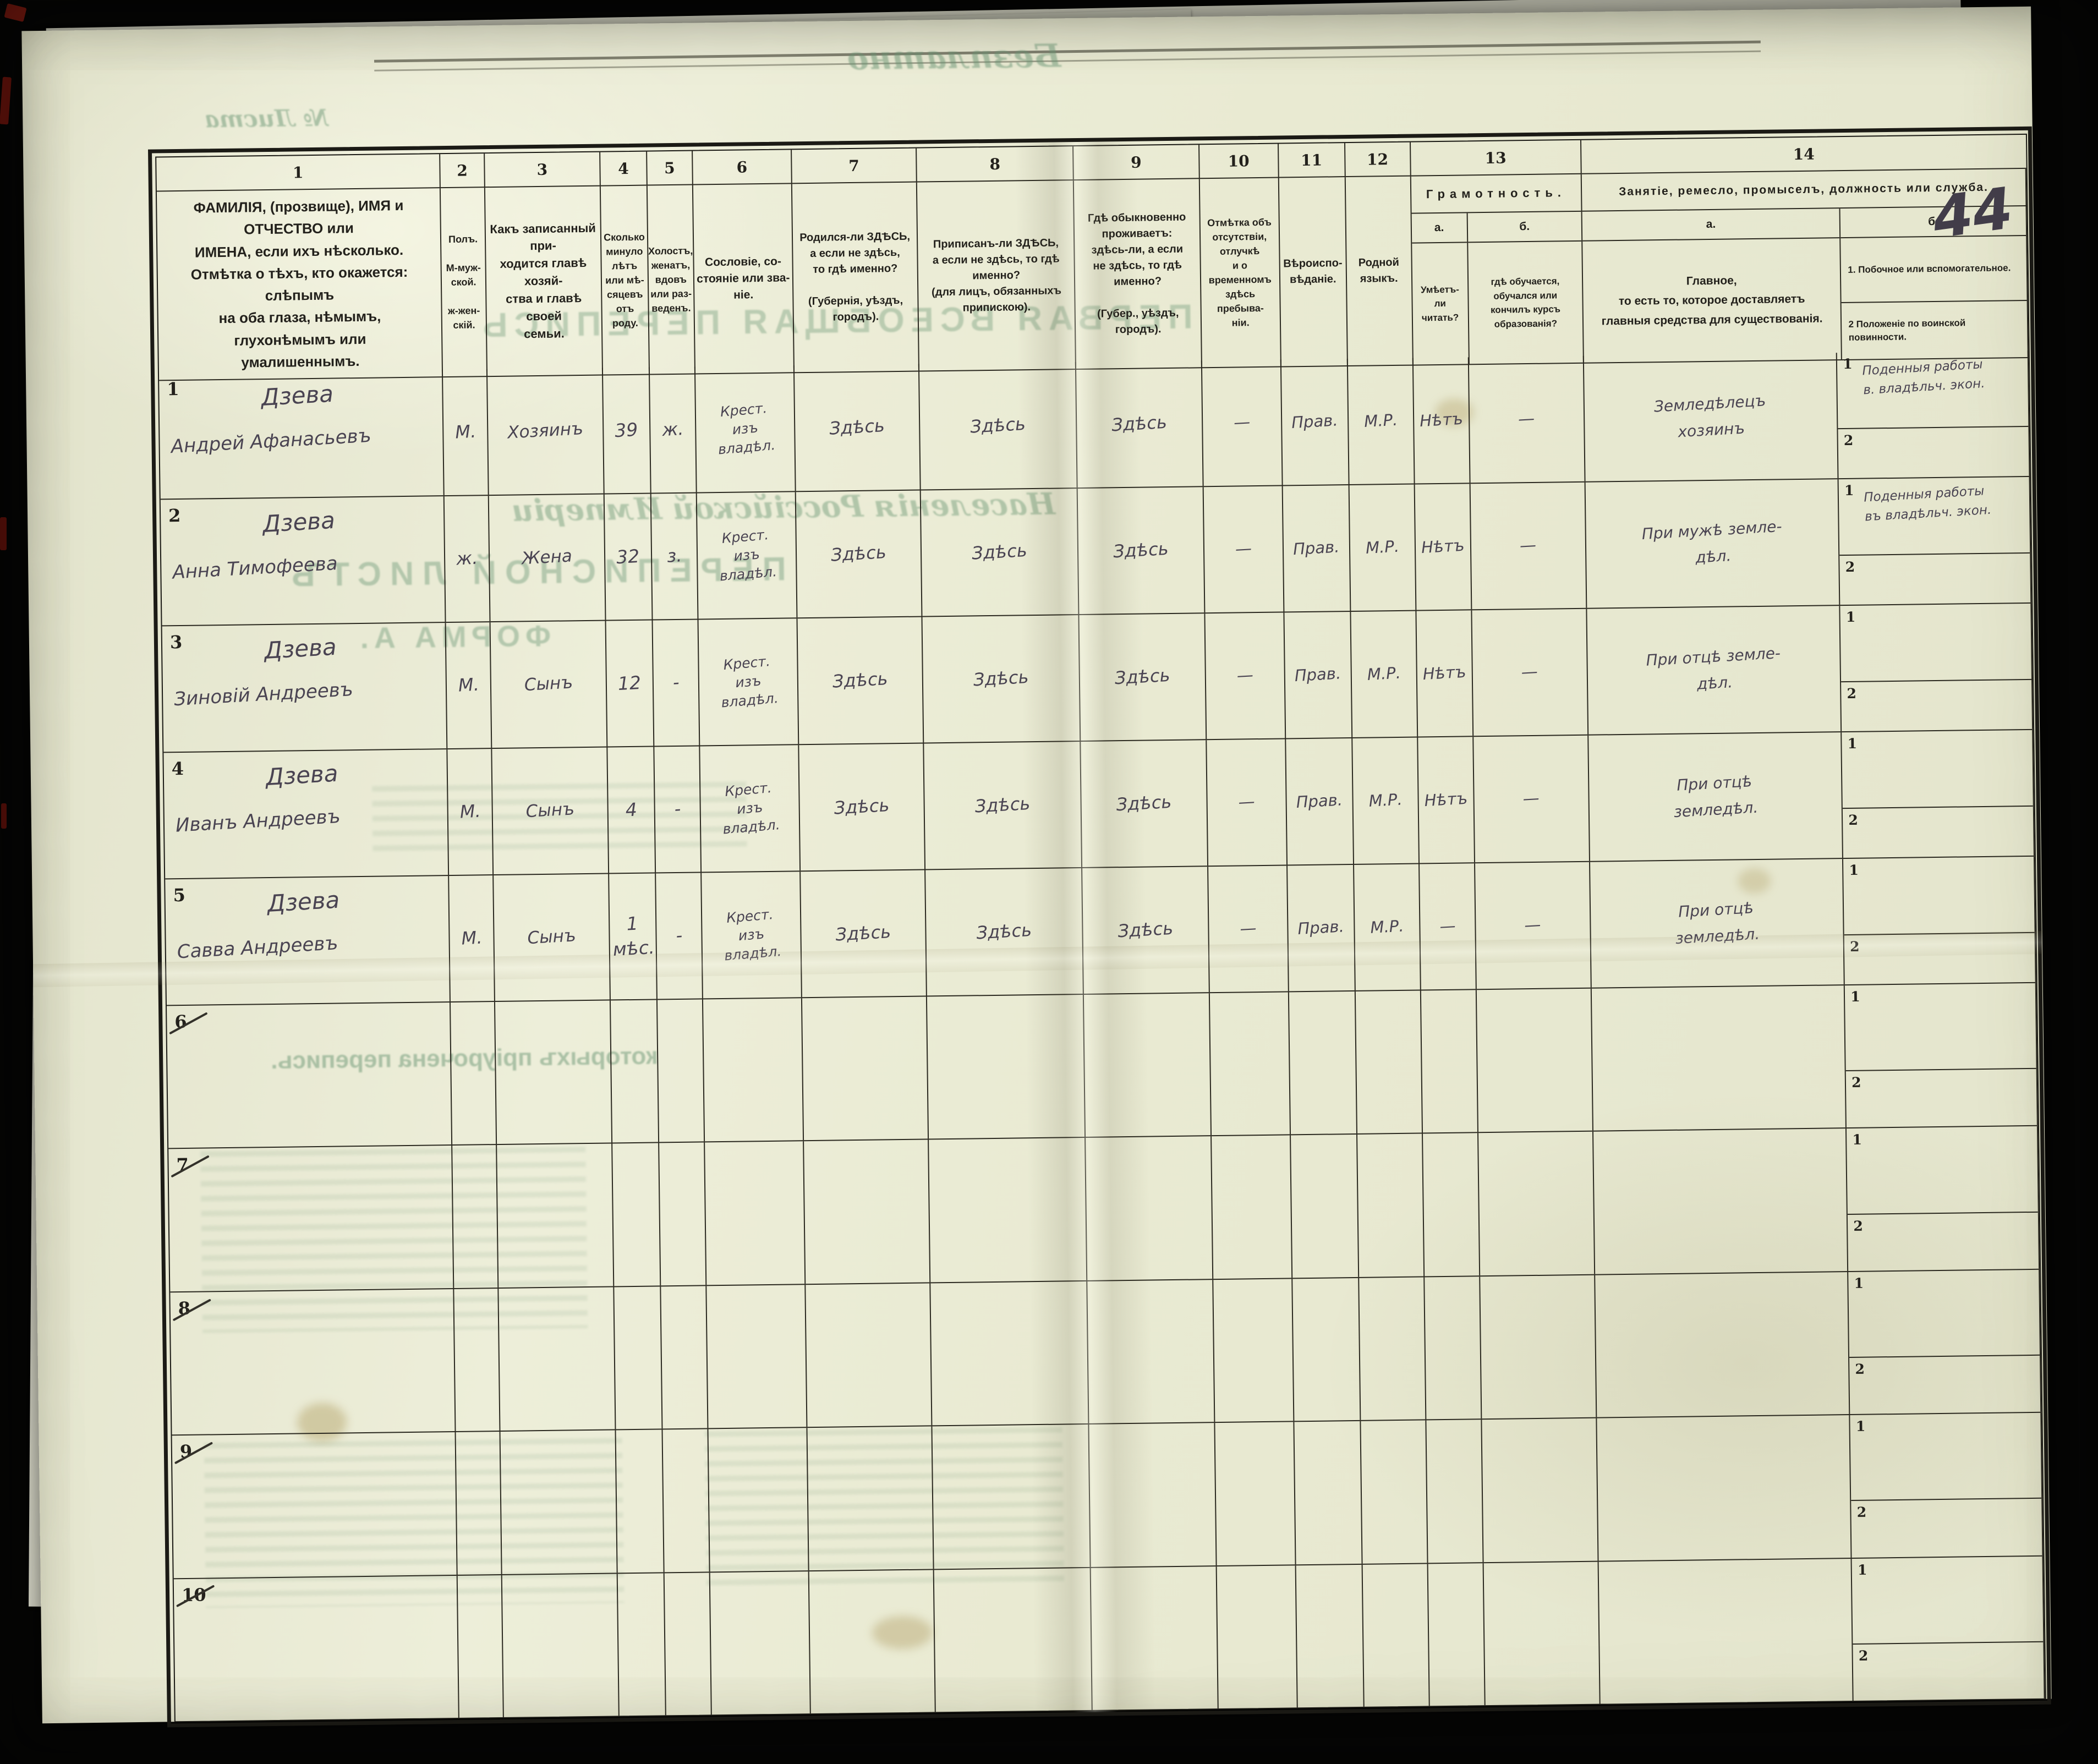 The width and height of the screenshot is (2098, 1764). What do you see at coordinates (1712, 543) in the screenshot?
I see `cell-occupation-main: При мужѣ земле- дѣл.` at bounding box center [1712, 543].